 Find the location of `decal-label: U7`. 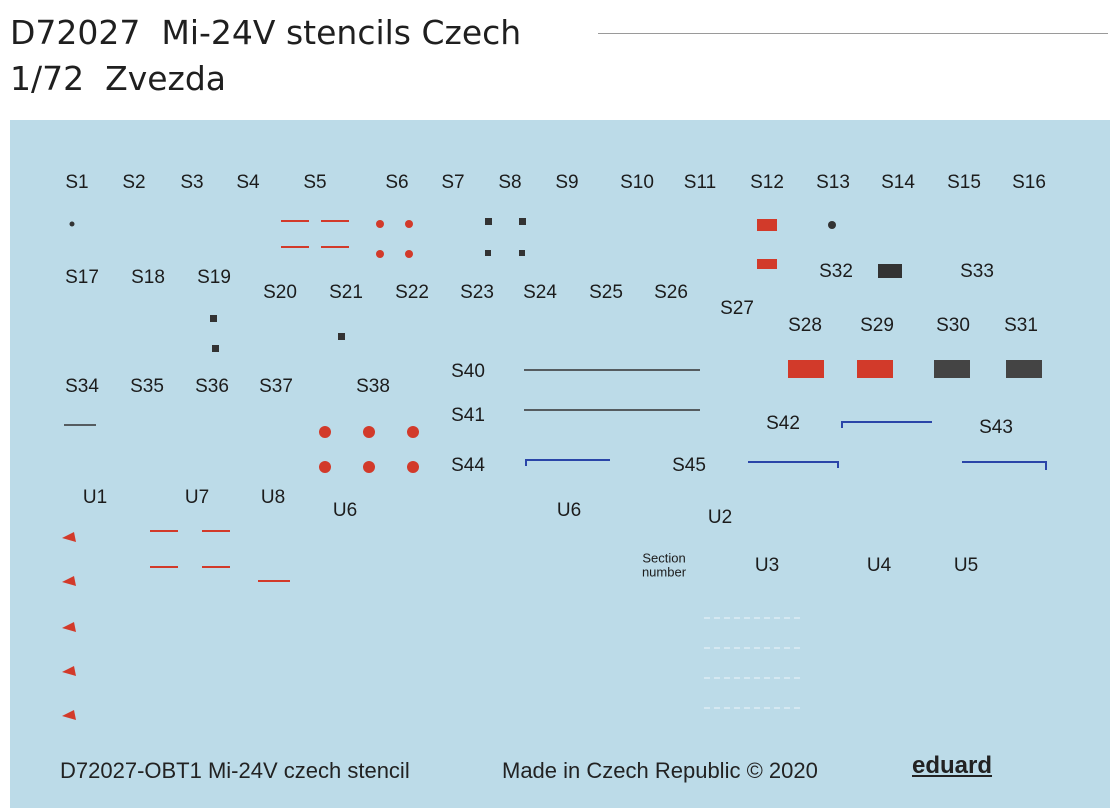

decal-label: U7 is located at coordinates (197, 497).